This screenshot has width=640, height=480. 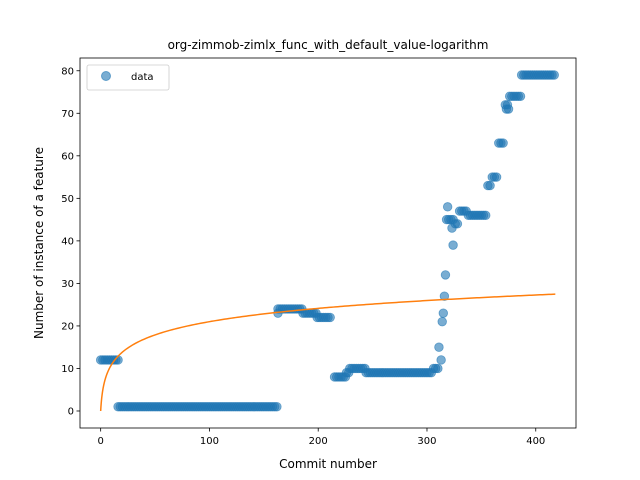 I want to click on y-tick-label: 50, so click(x=67, y=199).